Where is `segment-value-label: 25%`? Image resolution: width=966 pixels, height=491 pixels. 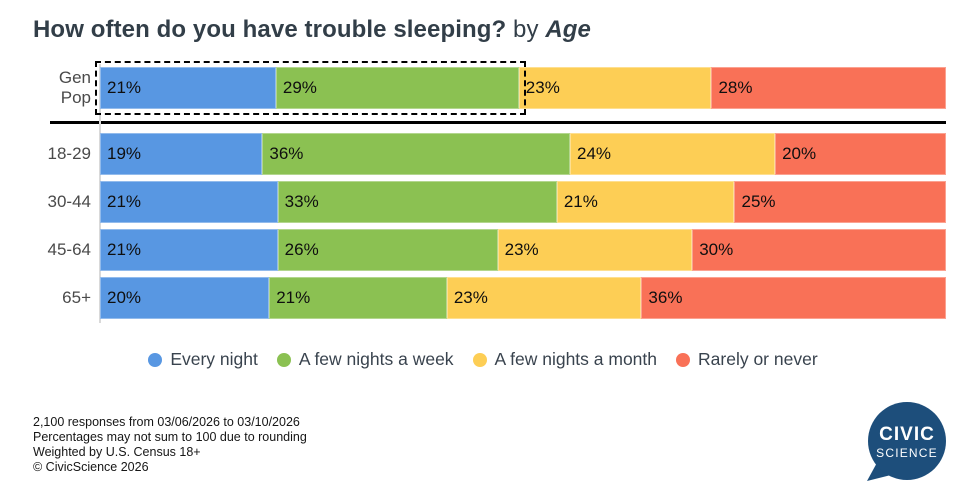 segment-value-label: 25% is located at coordinates (758, 201).